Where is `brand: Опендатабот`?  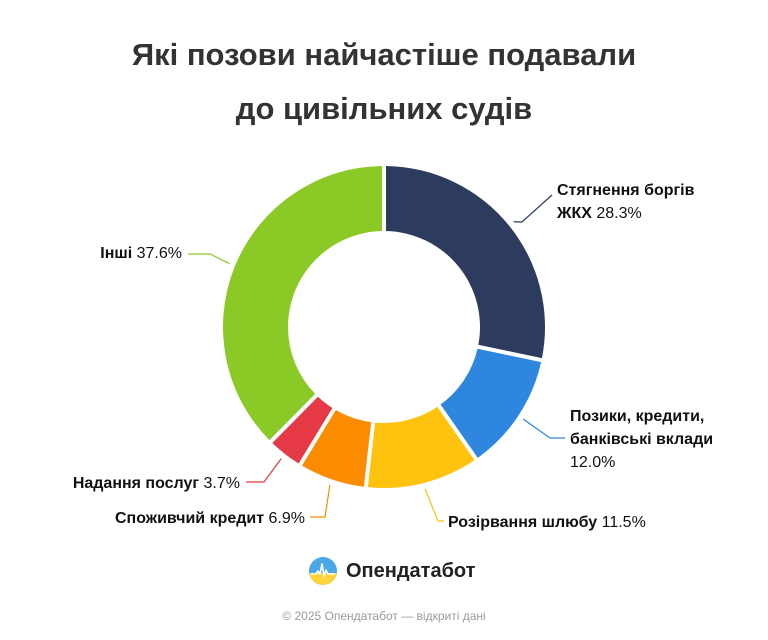 brand: Опендатабот is located at coordinates (391, 571).